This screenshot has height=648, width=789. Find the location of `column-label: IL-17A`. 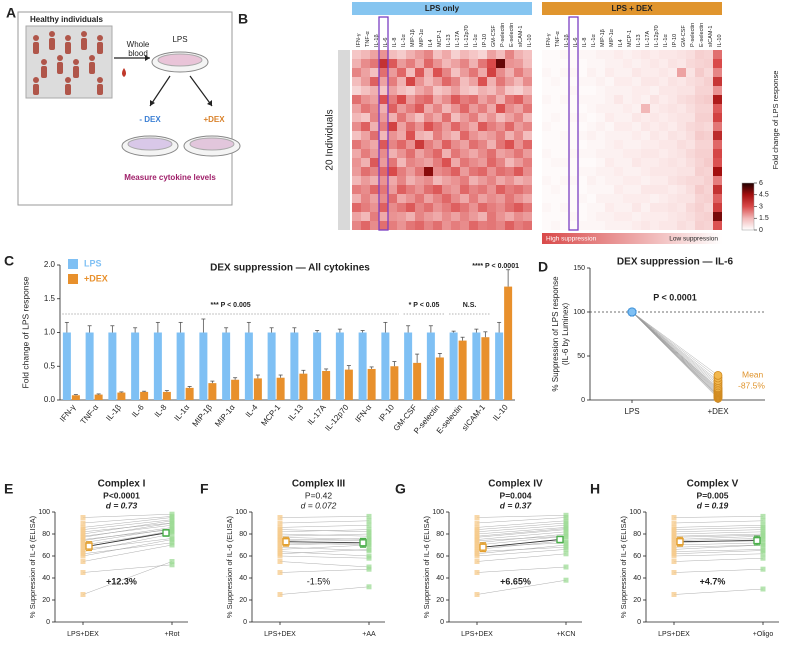

column-label: IL-17A is located at coordinates (648, 38).